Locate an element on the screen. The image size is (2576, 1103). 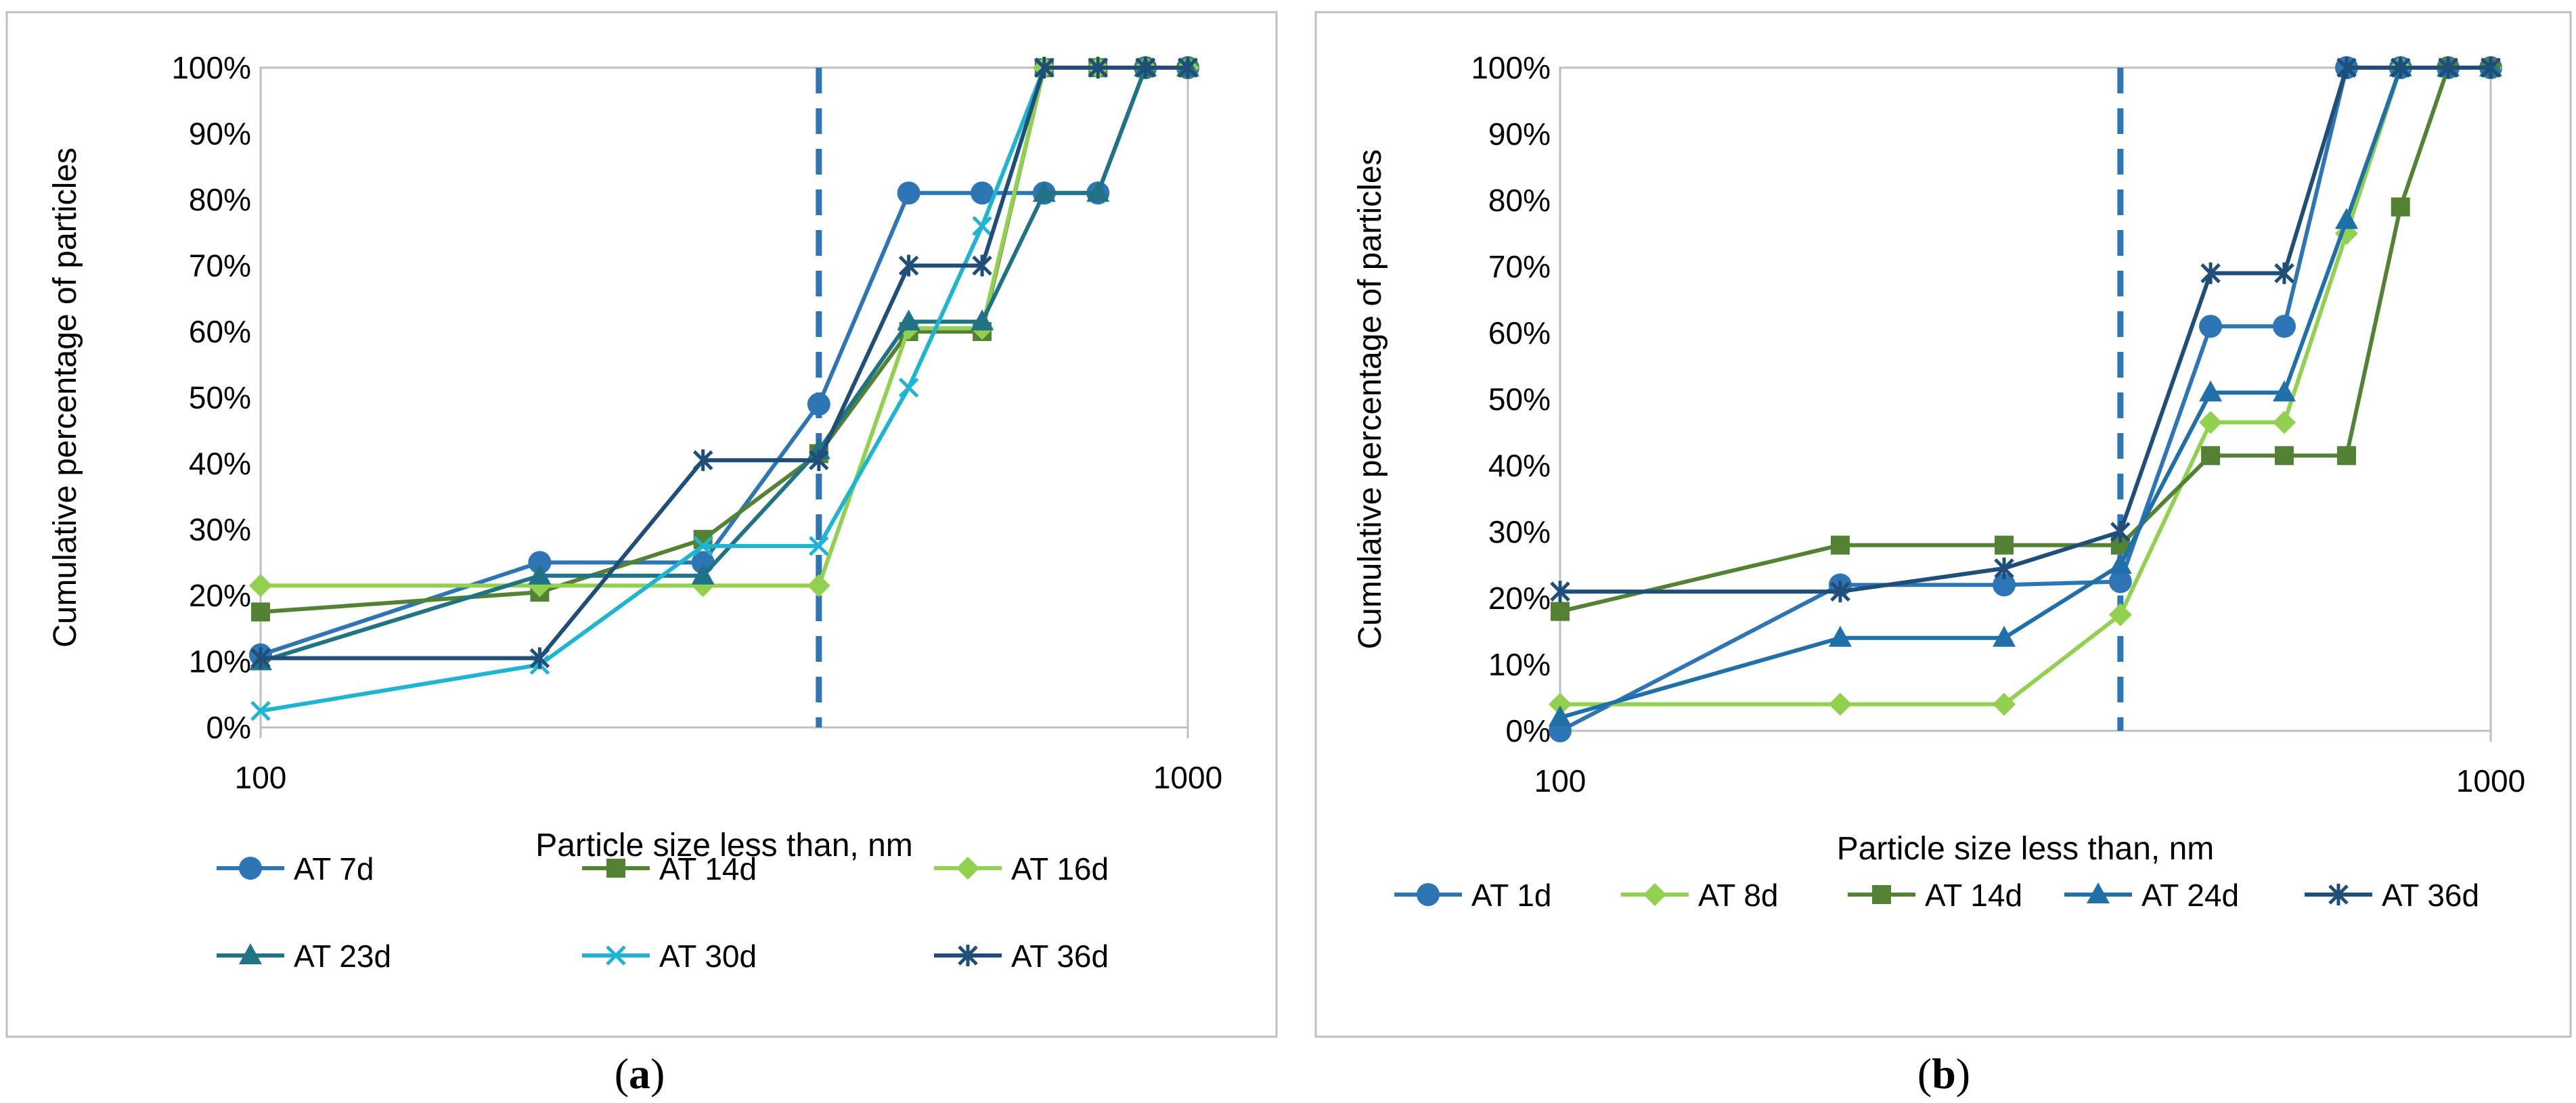
panel-label: (a) is located at coordinates (640, 1074).